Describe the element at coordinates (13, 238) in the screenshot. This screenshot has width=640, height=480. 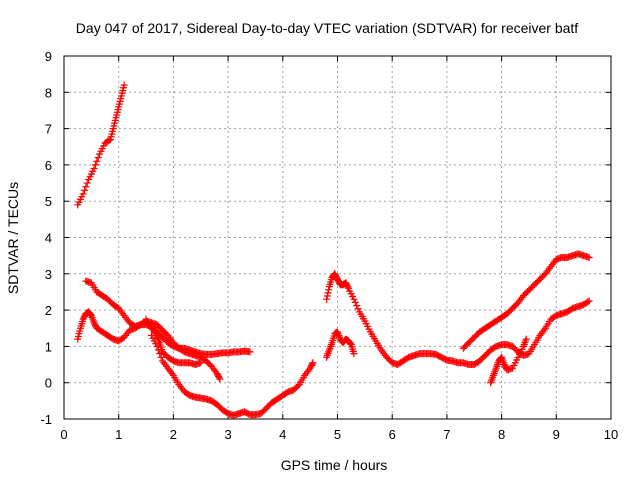
I see `y-axis-label: SDTVAR / TECUs` at that location.